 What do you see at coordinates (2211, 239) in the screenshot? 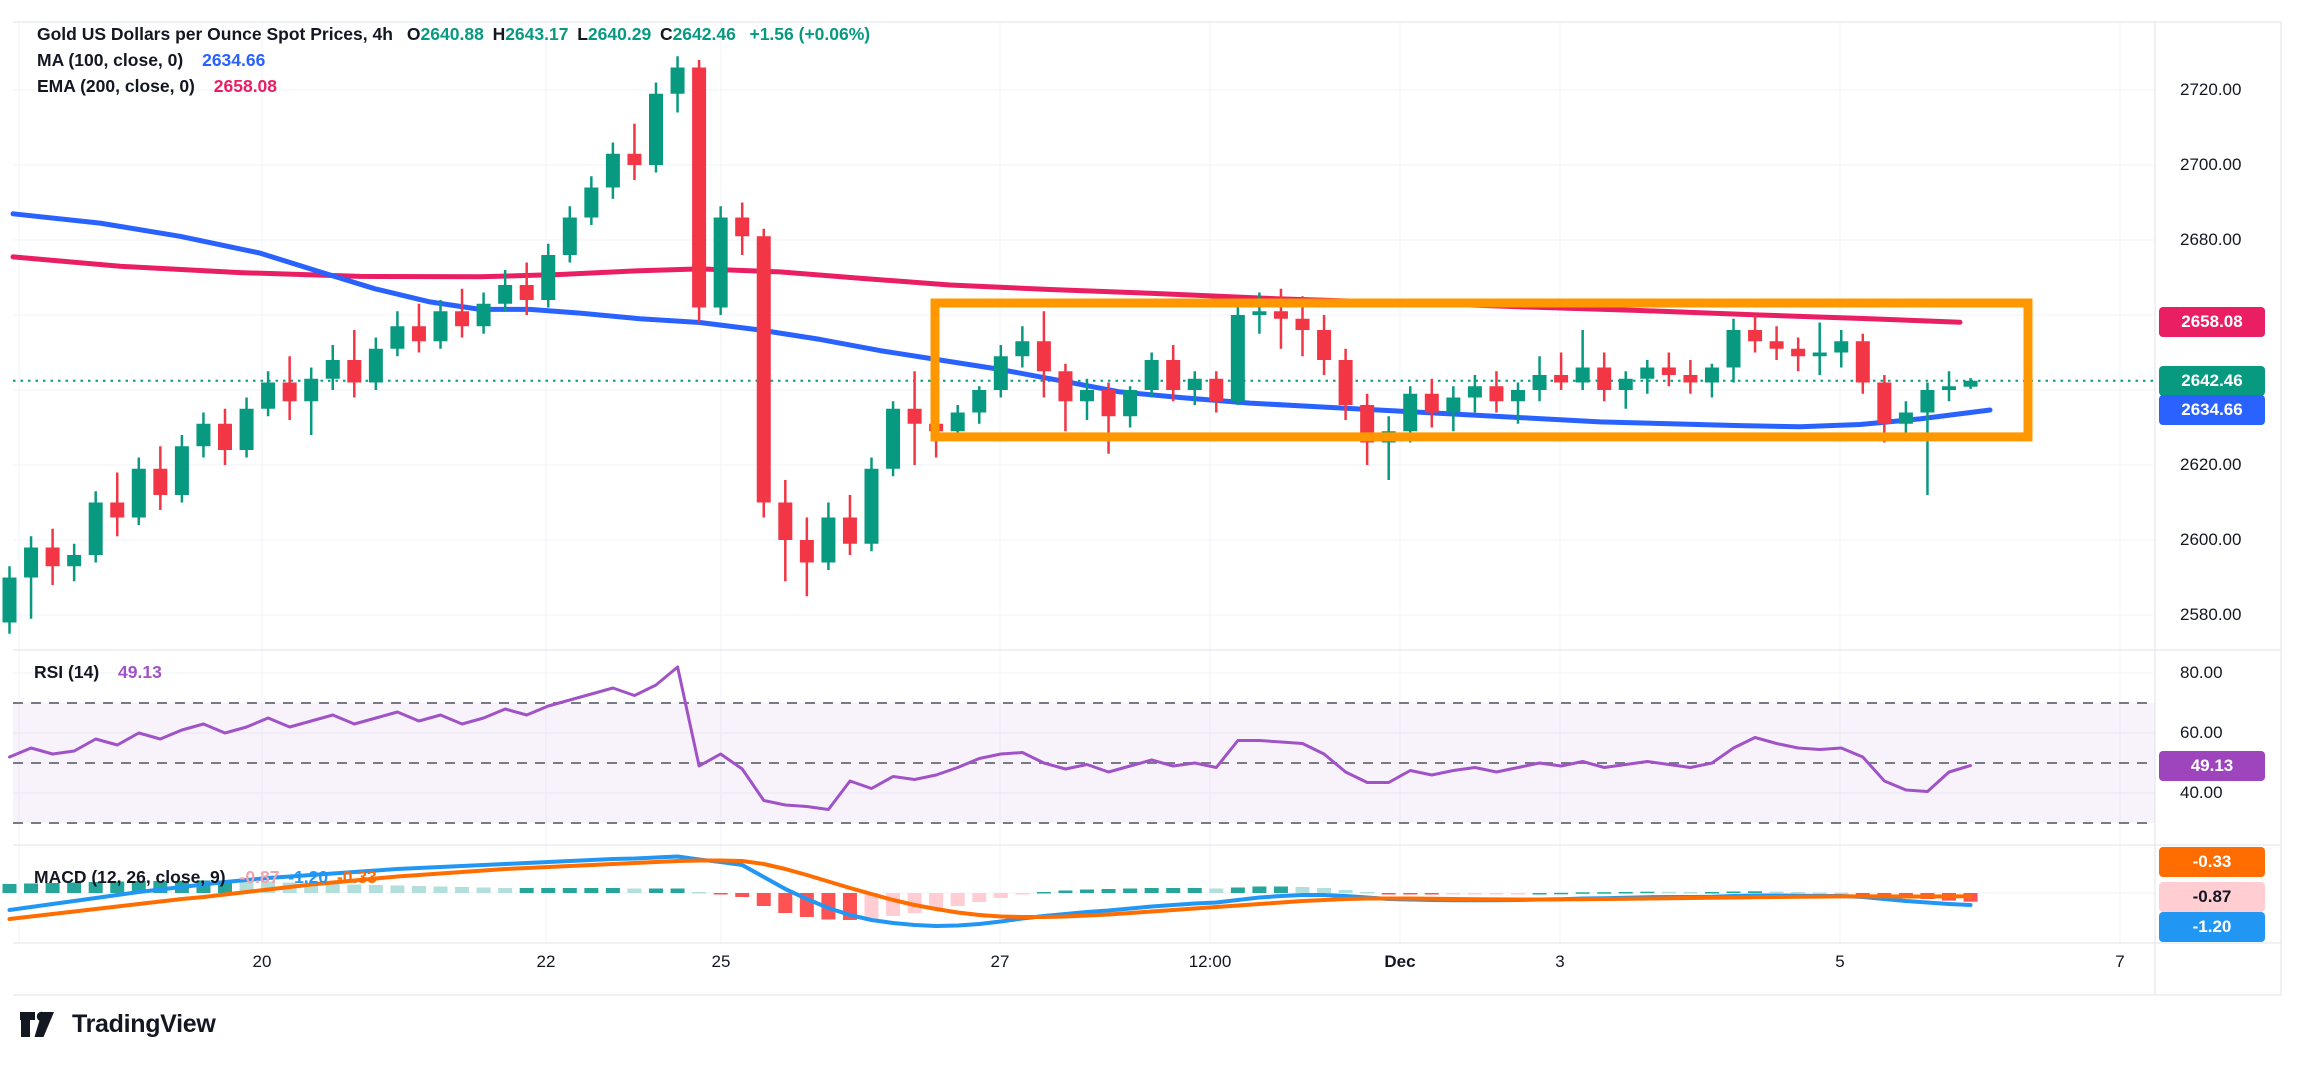
I see `price-axis-label: 2680.00` at bounding box center [2211, 239].